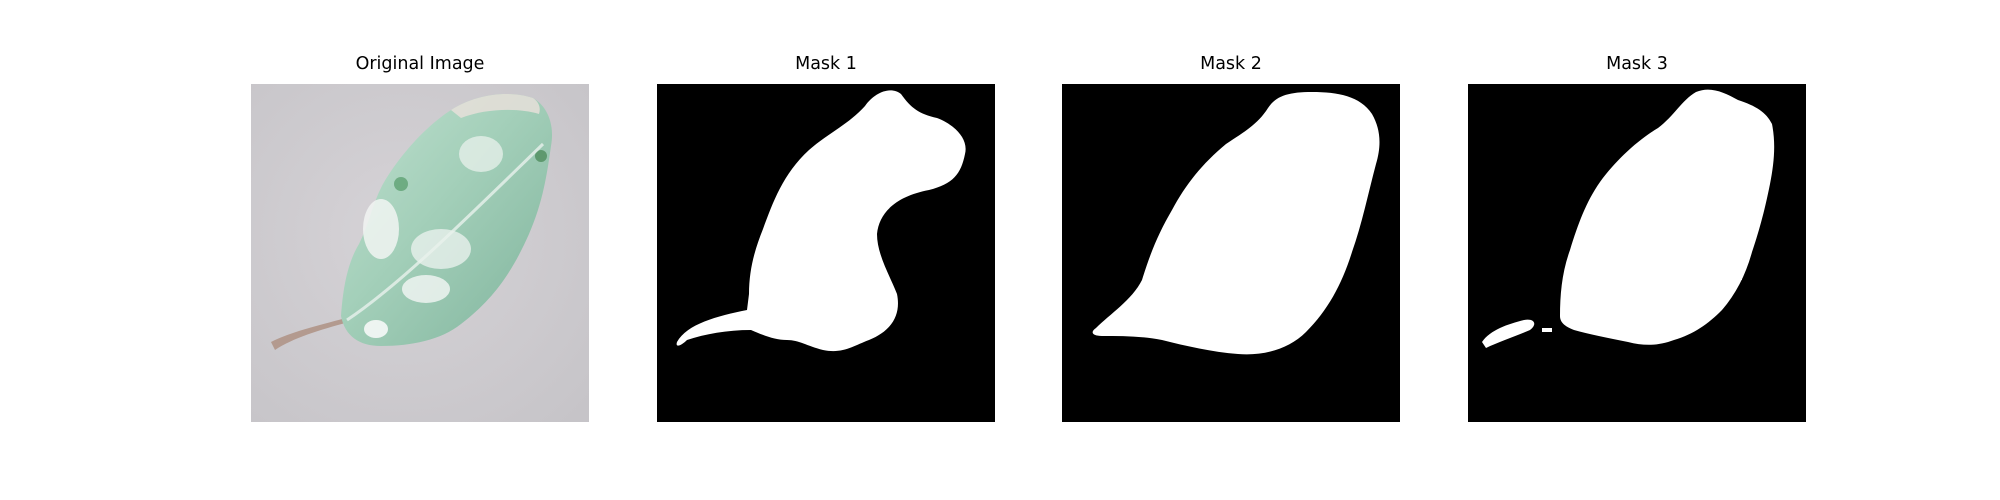 The image size is (2000, 500). What do you see at coordinates (826, 64) in the screenshot?
I see `mask-1-title: Mask 1` at bounding box center [826, 64].